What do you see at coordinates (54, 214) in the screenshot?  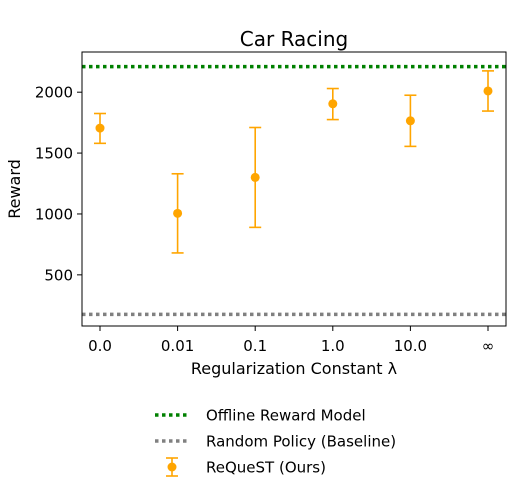 I see `y-tick-label-1: 1000` at bounding box center [54, 214].